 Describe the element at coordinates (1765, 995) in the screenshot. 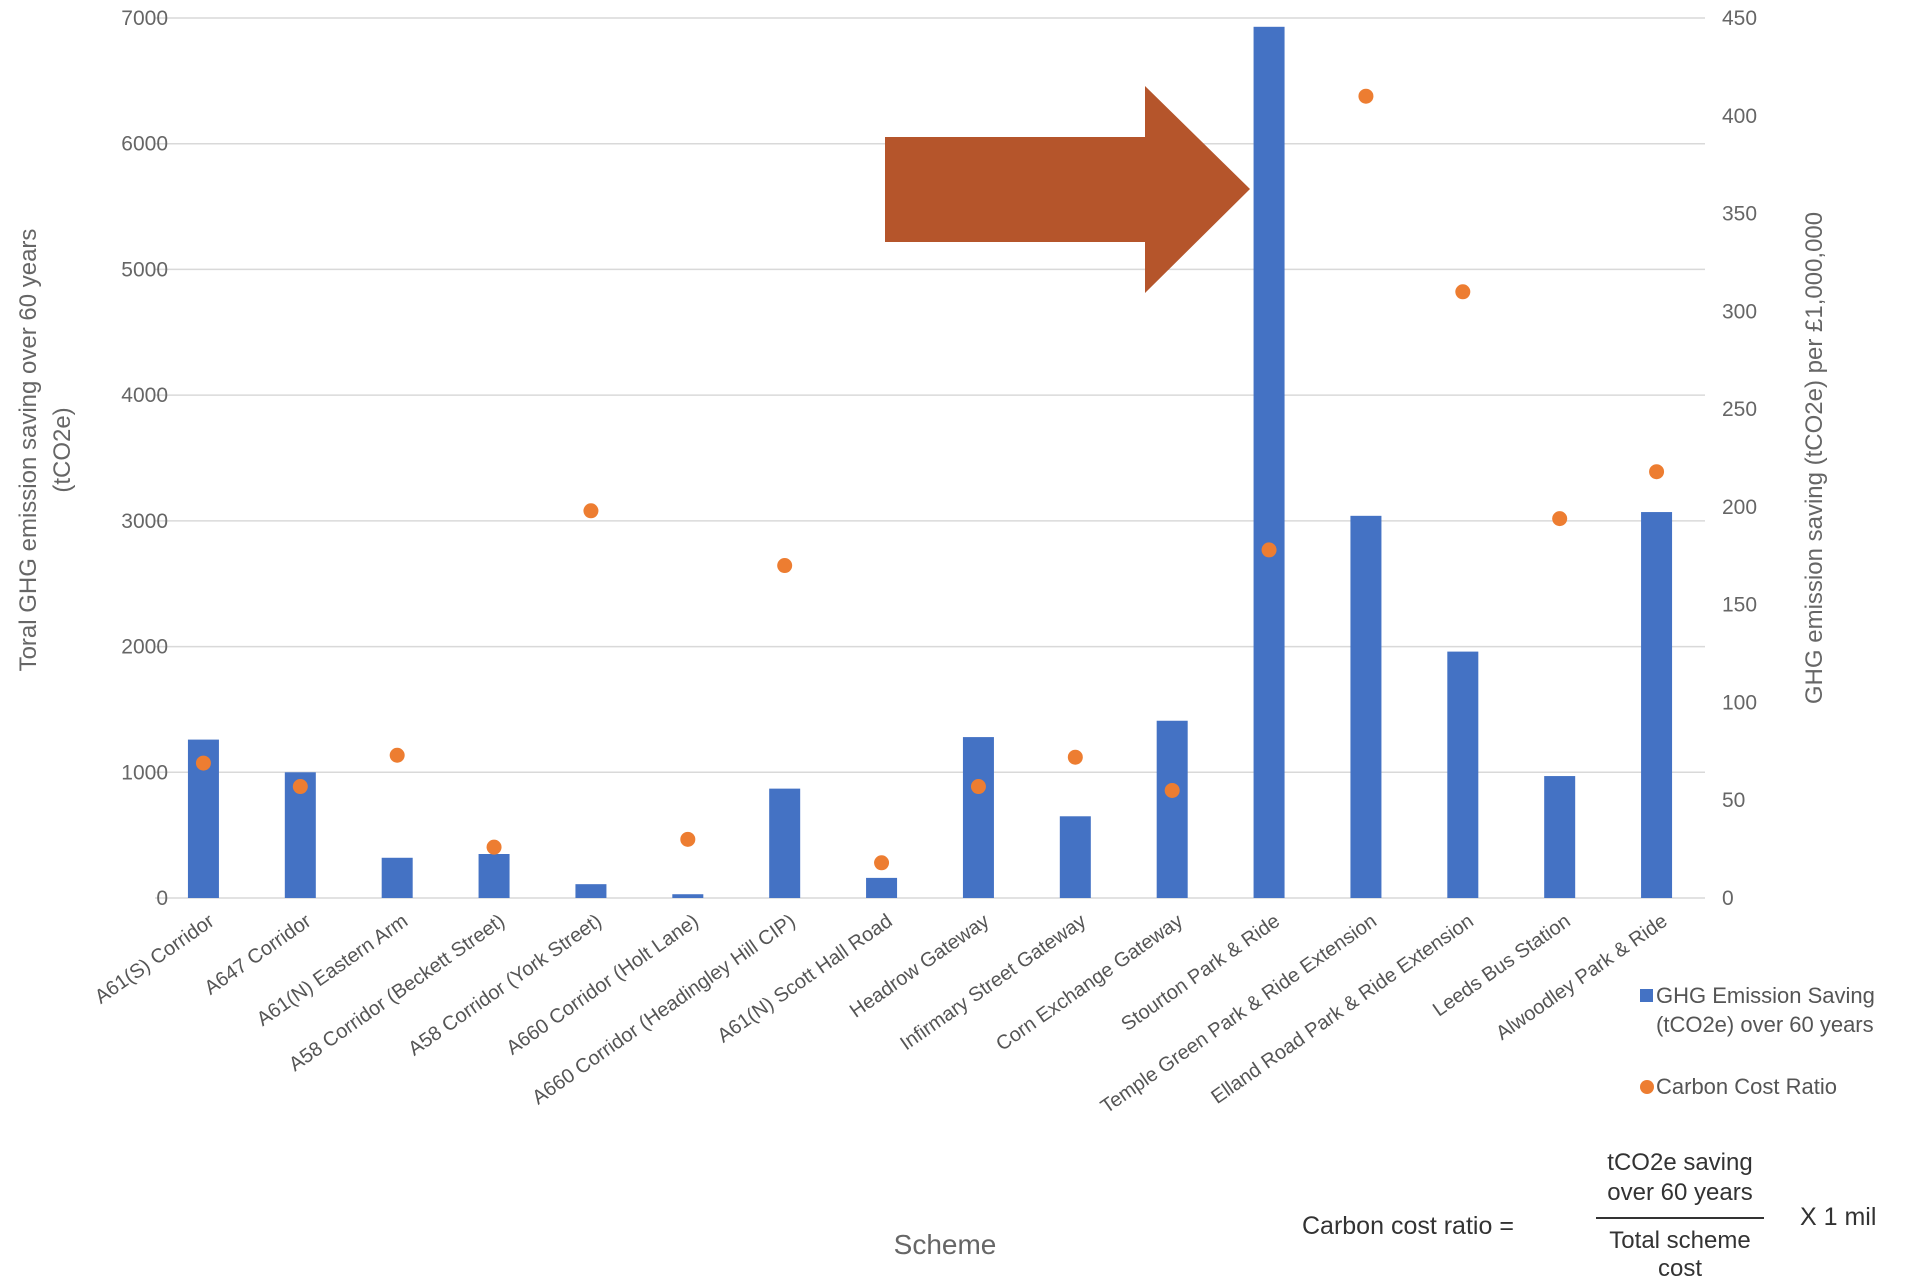

I see `legend-bar-label-1: GHG Emission Saving` at that location.